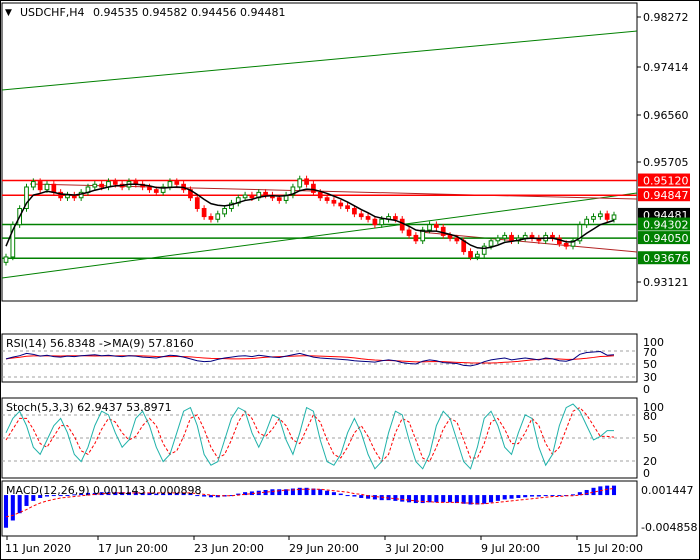 This screenshot has height=560, width=700. What do you see at coordinates (8, 13) in the screenshot?
I see `symbol-arrow-icon: ▼` at bounding box center [8, 13].